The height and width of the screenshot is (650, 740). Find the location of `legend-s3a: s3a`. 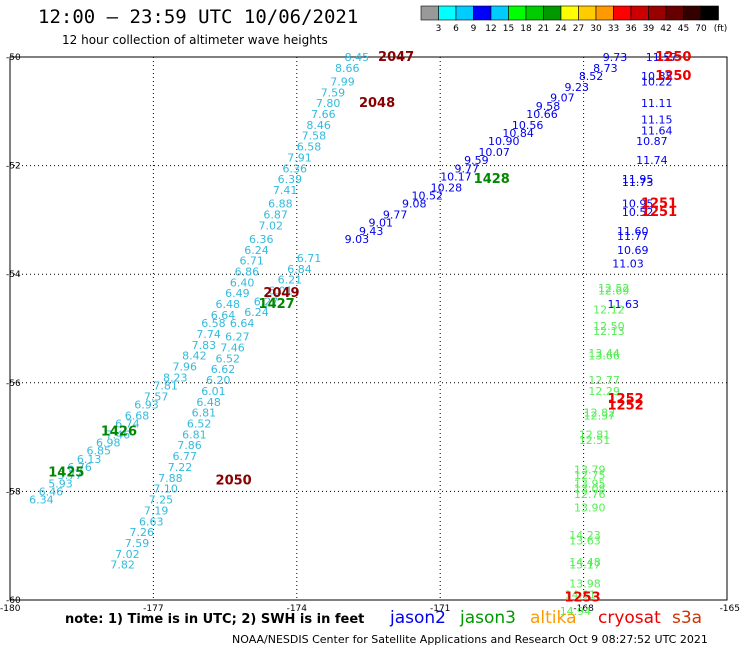

legend-s3a: s3a is located at coordinates (687, 618).